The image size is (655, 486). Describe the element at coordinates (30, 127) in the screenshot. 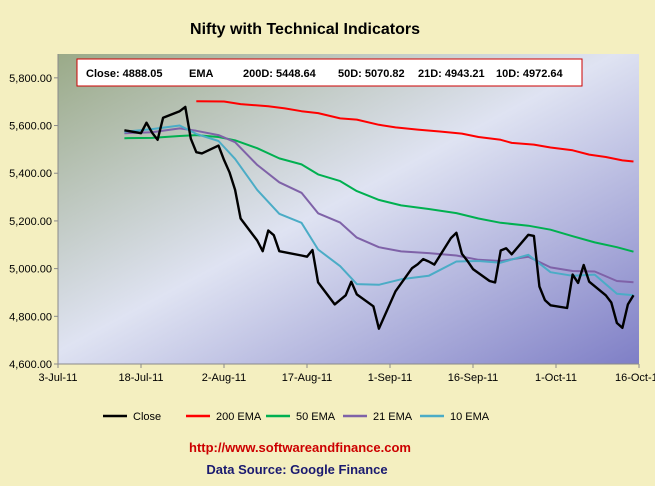

I see `y-tick-label: 5,600.00` at that location.